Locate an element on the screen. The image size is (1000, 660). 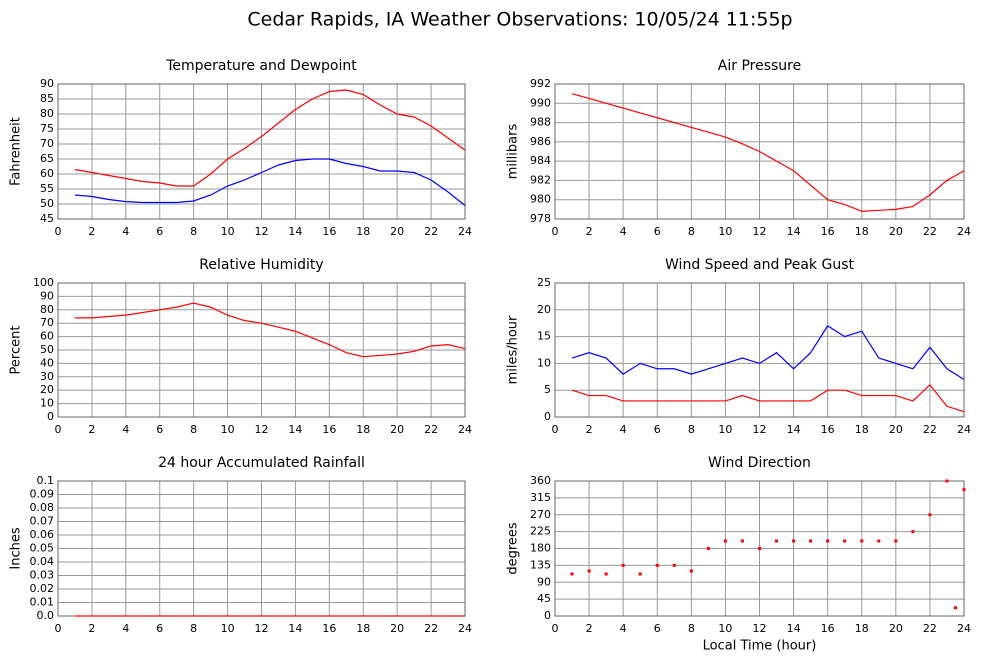
y-axis-label: Fahrenheit is located at coordinates (16, 151).